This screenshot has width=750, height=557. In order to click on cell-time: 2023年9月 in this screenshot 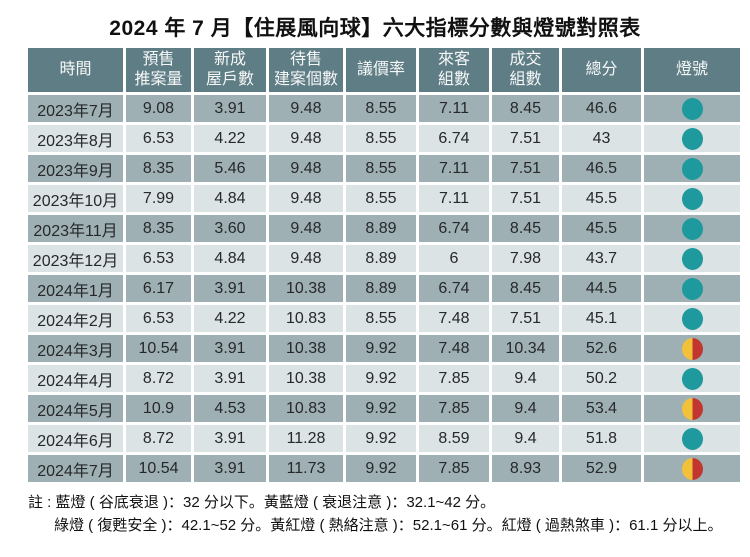, I will do `click(75, 168)`.